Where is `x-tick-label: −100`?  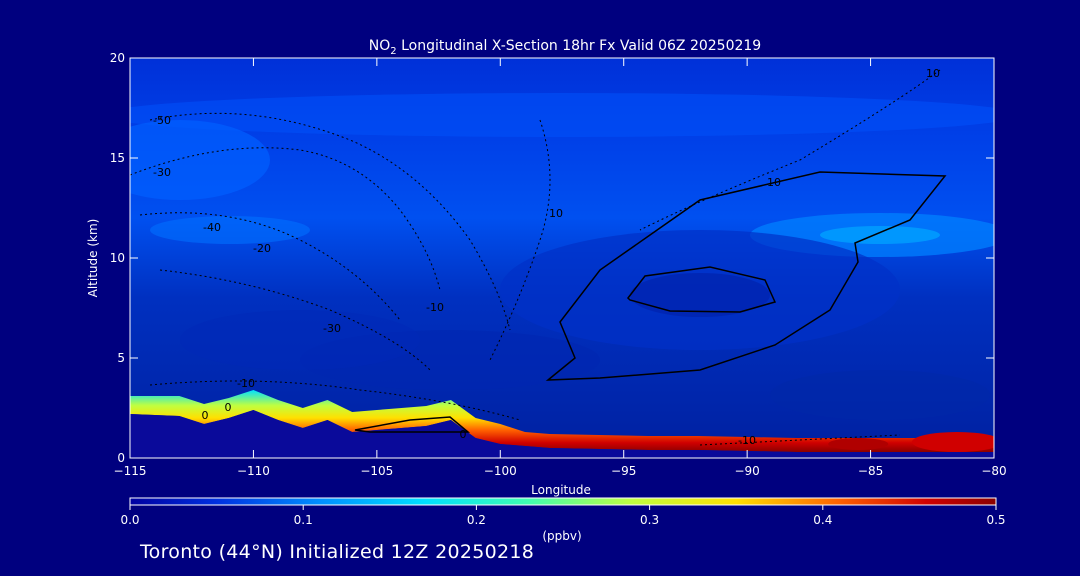 x-tick-label: −100 is located at coordinates (500, 471).